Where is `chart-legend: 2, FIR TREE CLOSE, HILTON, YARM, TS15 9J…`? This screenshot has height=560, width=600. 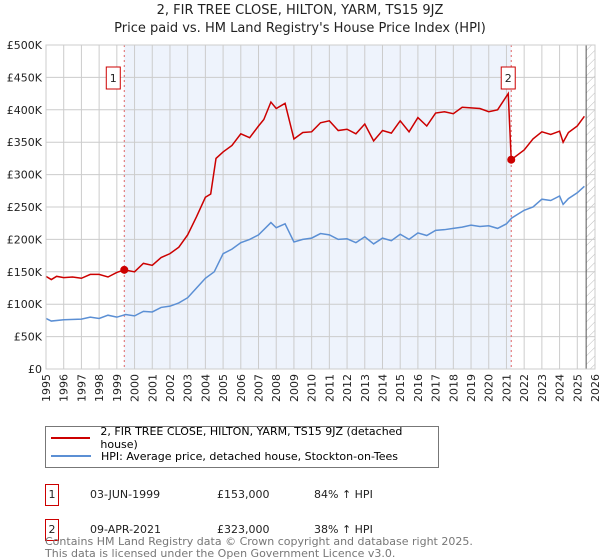
chart-legend: 2, FIR TREE CLOSE, HILTON, YARM, TS15 9J… is located at coordinates (242, 446).